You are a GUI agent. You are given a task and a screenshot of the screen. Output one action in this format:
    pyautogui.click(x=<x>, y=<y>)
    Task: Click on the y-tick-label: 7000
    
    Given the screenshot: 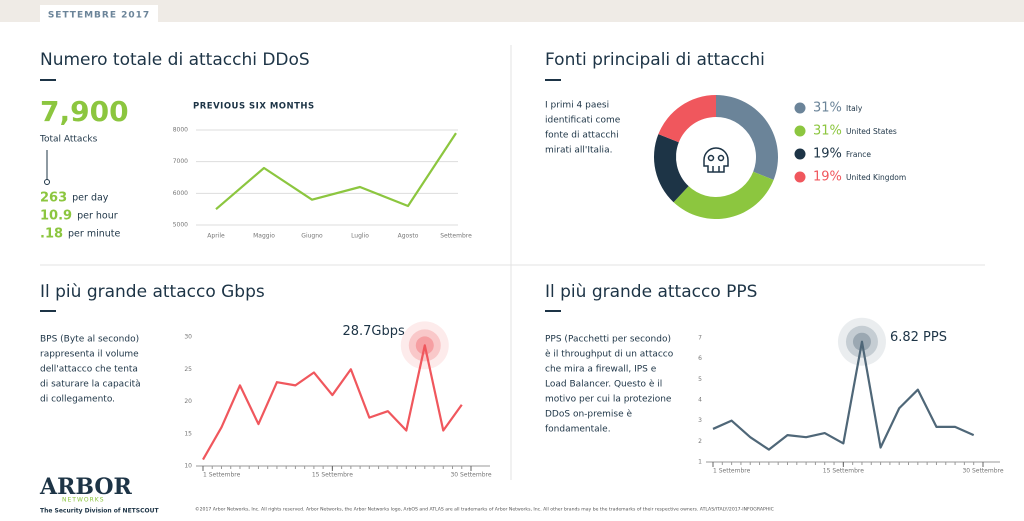 What is the action you would take?
    pyautogui.click(x=180, y=161)
    